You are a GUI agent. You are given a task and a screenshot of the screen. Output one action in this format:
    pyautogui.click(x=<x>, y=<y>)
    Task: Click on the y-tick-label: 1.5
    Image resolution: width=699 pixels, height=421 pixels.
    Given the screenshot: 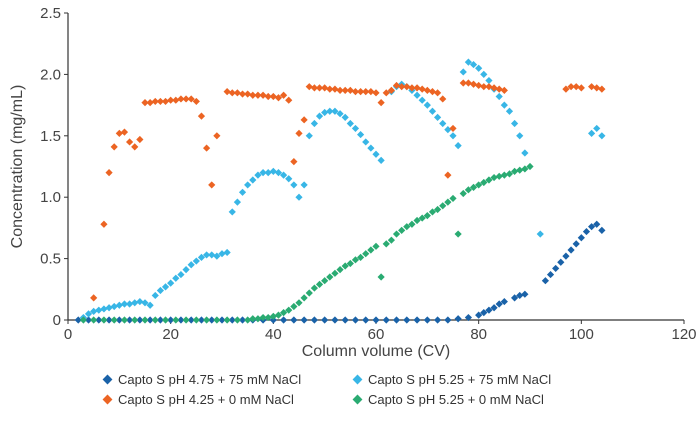 What is the action you would take?
    pyautogui.click(x=50, y=136)
    